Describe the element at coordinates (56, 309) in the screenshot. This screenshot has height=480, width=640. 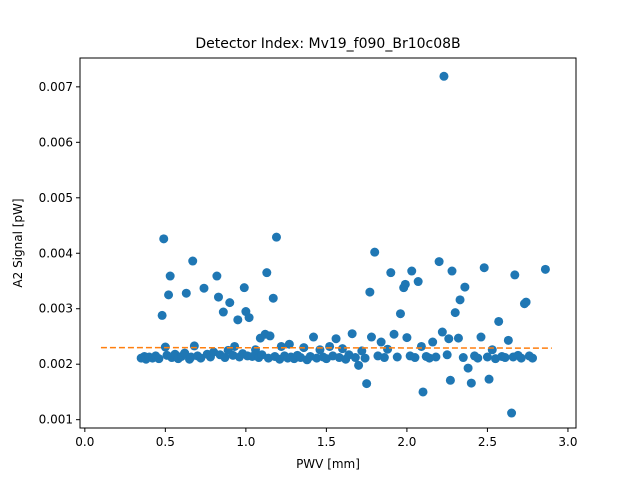
I see `y-tick-label: 0.003` at that location.